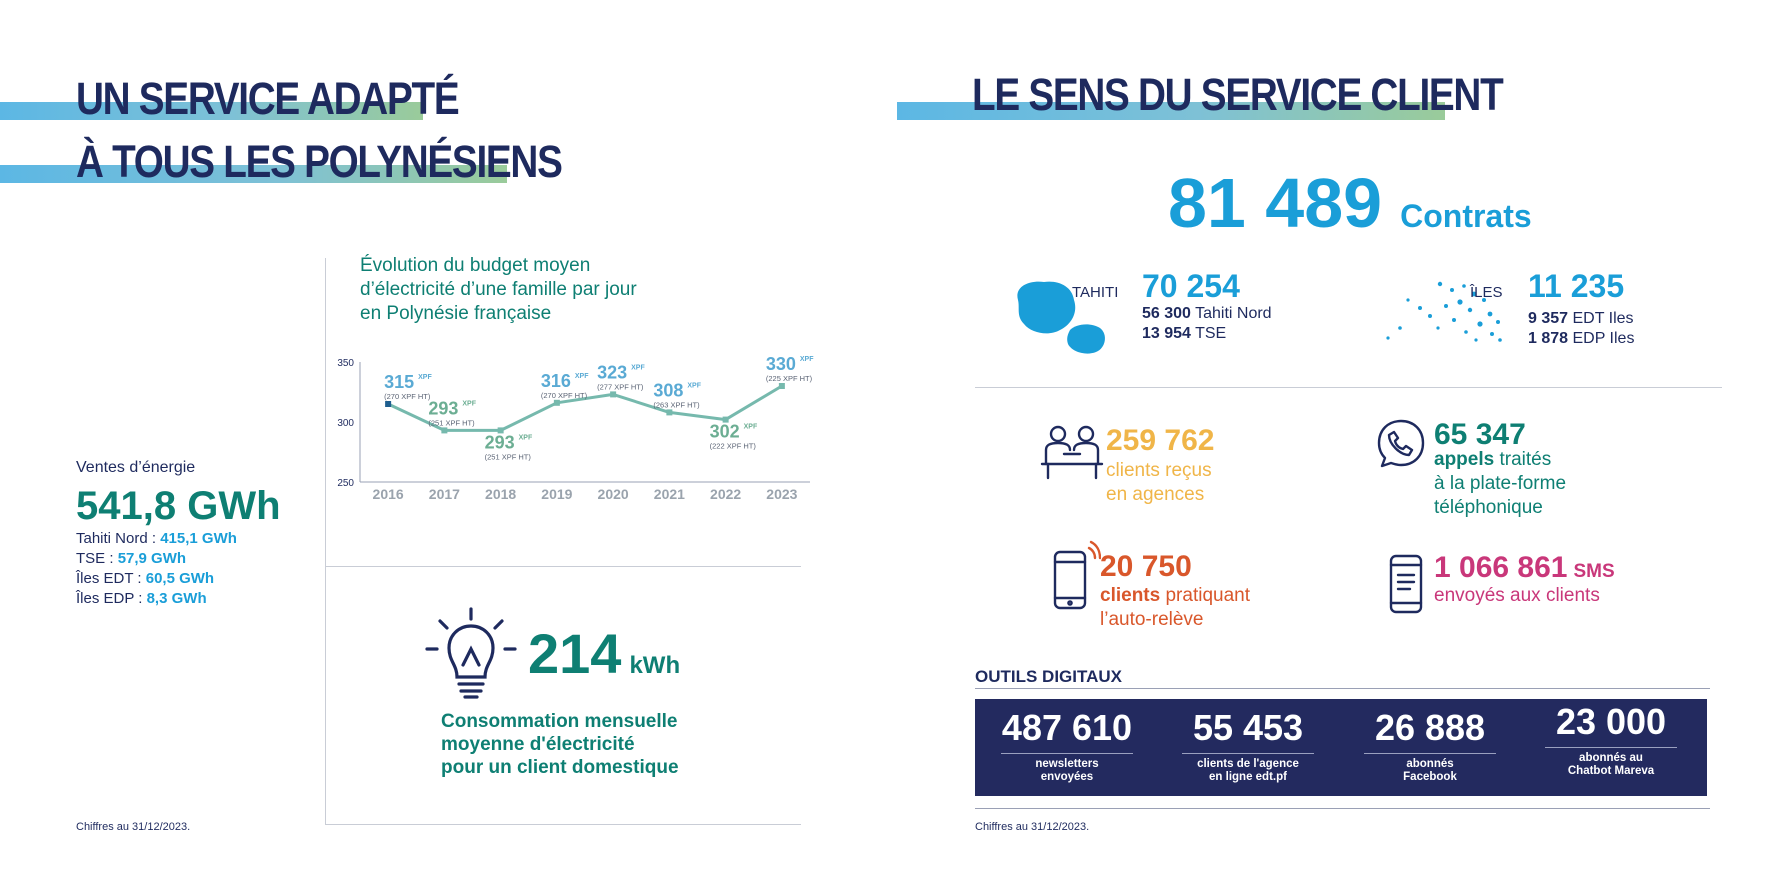 Image resolution: width=1773 pixels, height=892 pixels. What do you see at coordinates (781, 364) in the screenshot?
I see `data-label: 330` at bounding box center [781, 364].